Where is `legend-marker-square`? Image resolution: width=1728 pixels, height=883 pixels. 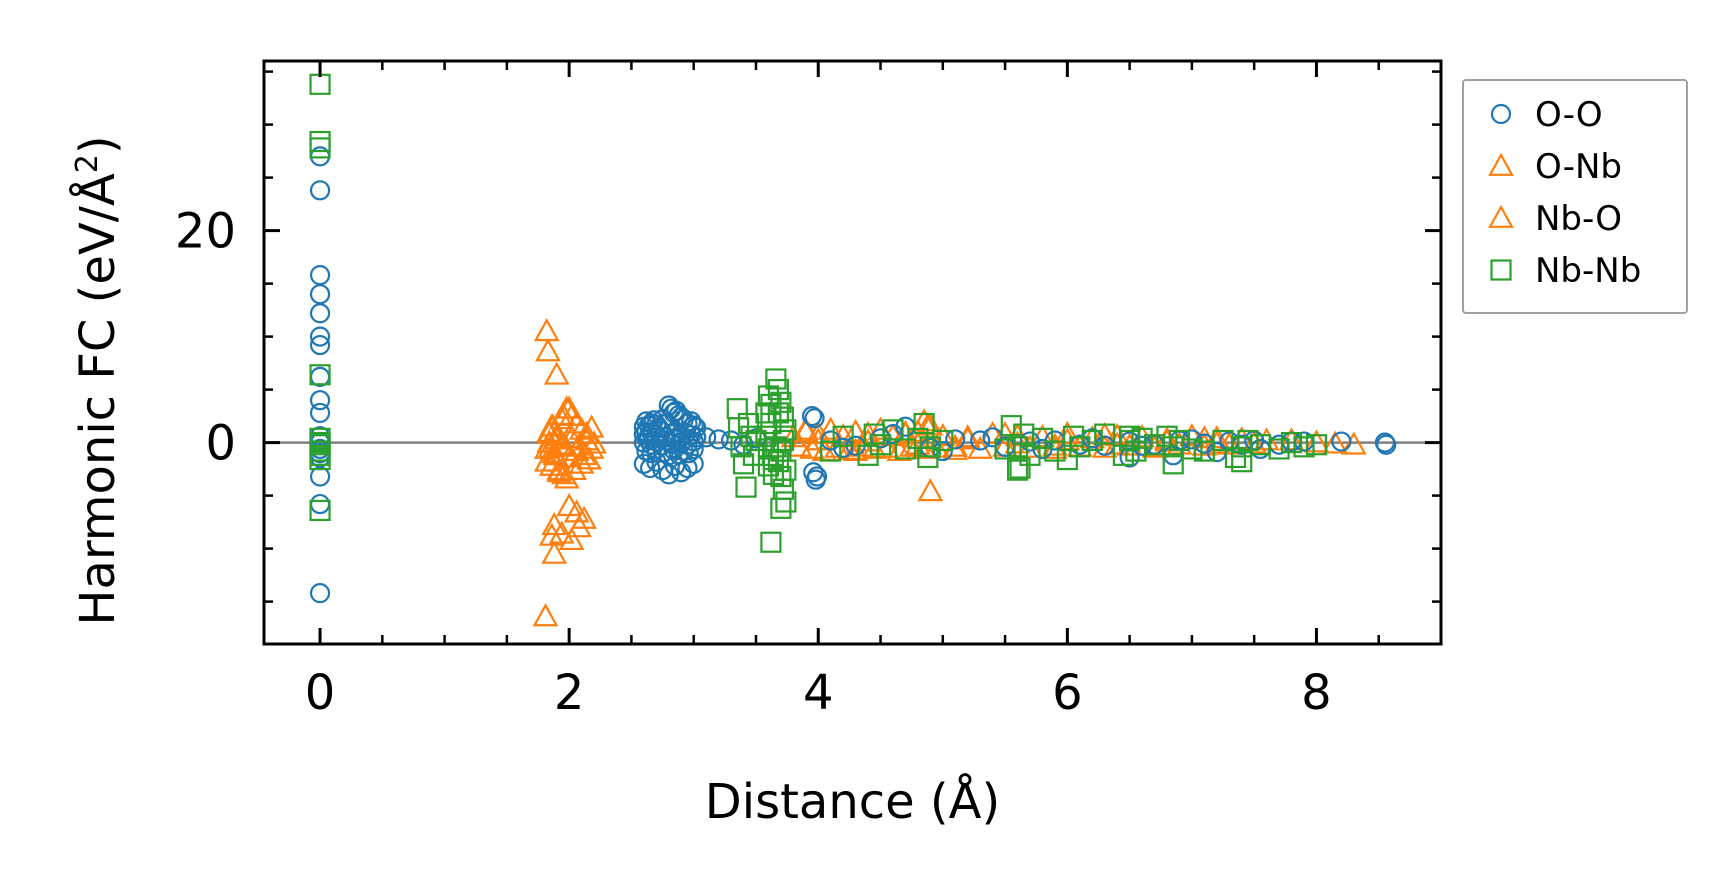
legend-marker-square is located at coordinates (1501, 270).